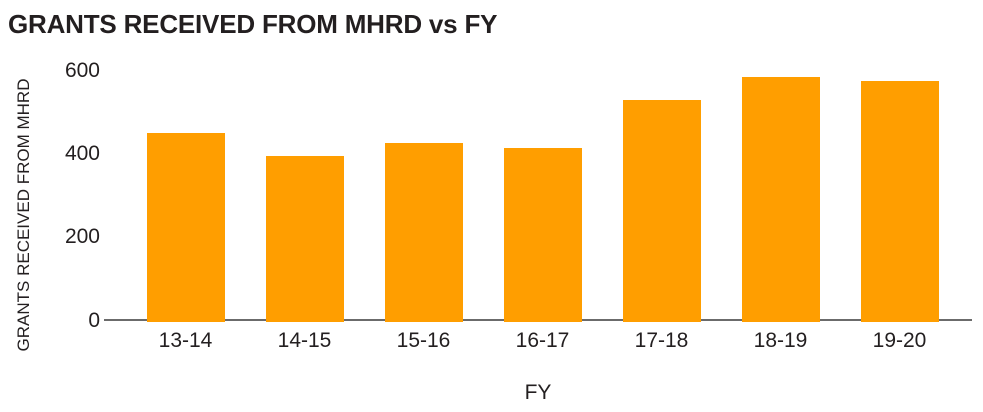 The height and width of the screenshot is (412, 983). I want to click on y-tick-label: 0, so click(94, 320).